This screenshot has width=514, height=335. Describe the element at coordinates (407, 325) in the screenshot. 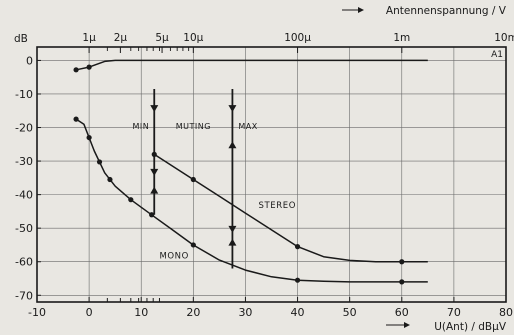

I see `x-axis-arrow-head` at that location.